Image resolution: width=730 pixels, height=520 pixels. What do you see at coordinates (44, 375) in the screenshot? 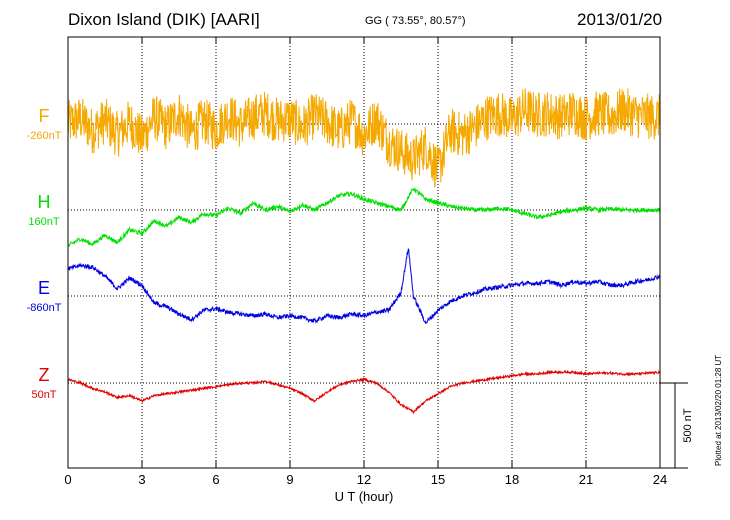
I see `series-name-z: Z` at bounding box center [44, 375].